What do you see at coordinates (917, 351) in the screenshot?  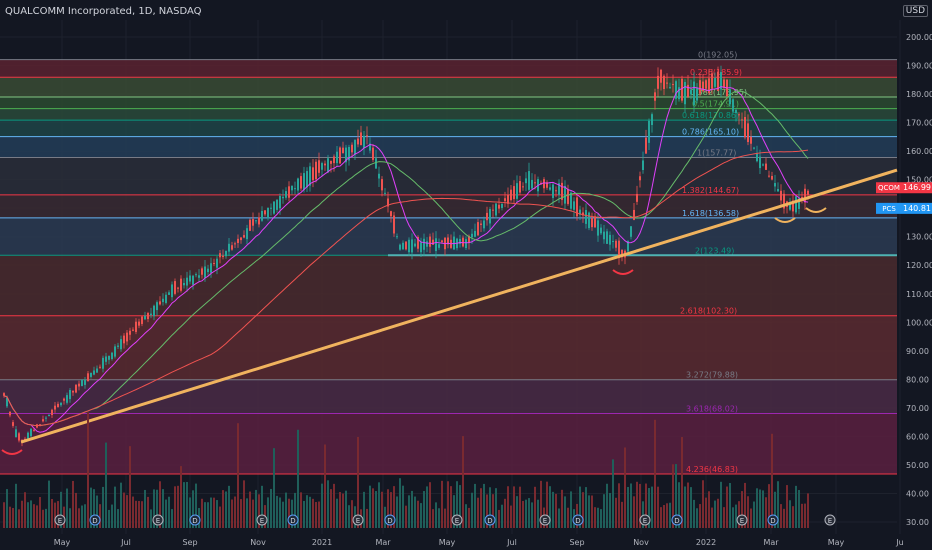 I see `y-tick-label: 90.00` at bounding box center [917, 351].